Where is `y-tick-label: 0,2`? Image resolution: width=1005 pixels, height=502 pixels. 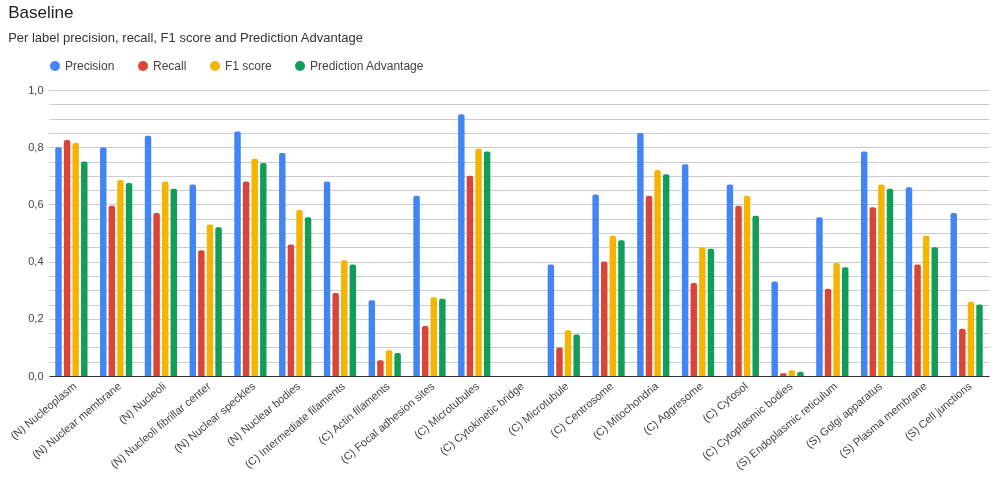
y-tick-label: 0,2 is located at coordinates (36, 318).